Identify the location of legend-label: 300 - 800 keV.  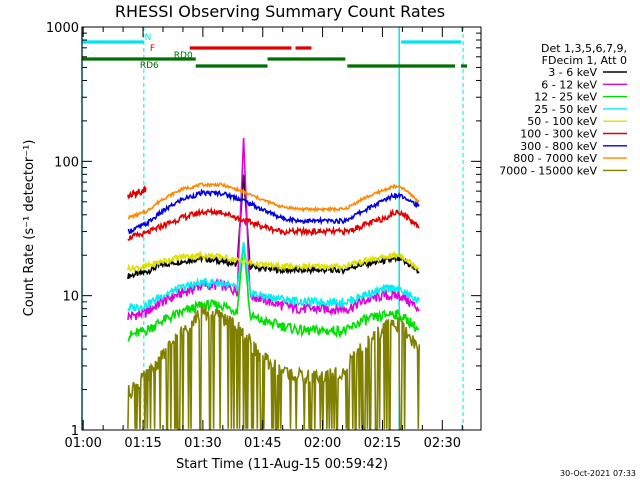
(558, 146).